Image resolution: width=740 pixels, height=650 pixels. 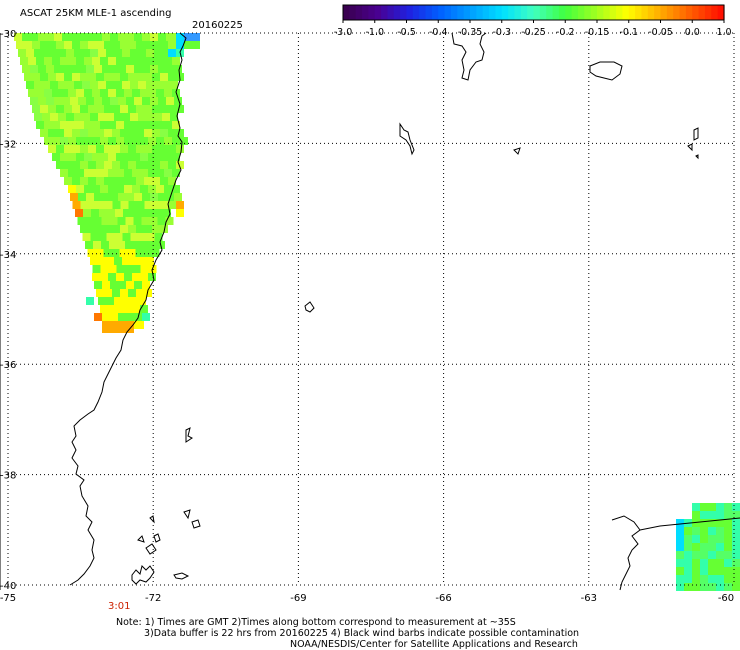 I want to click on latitude-label: -30, so click(x=8, y=34).